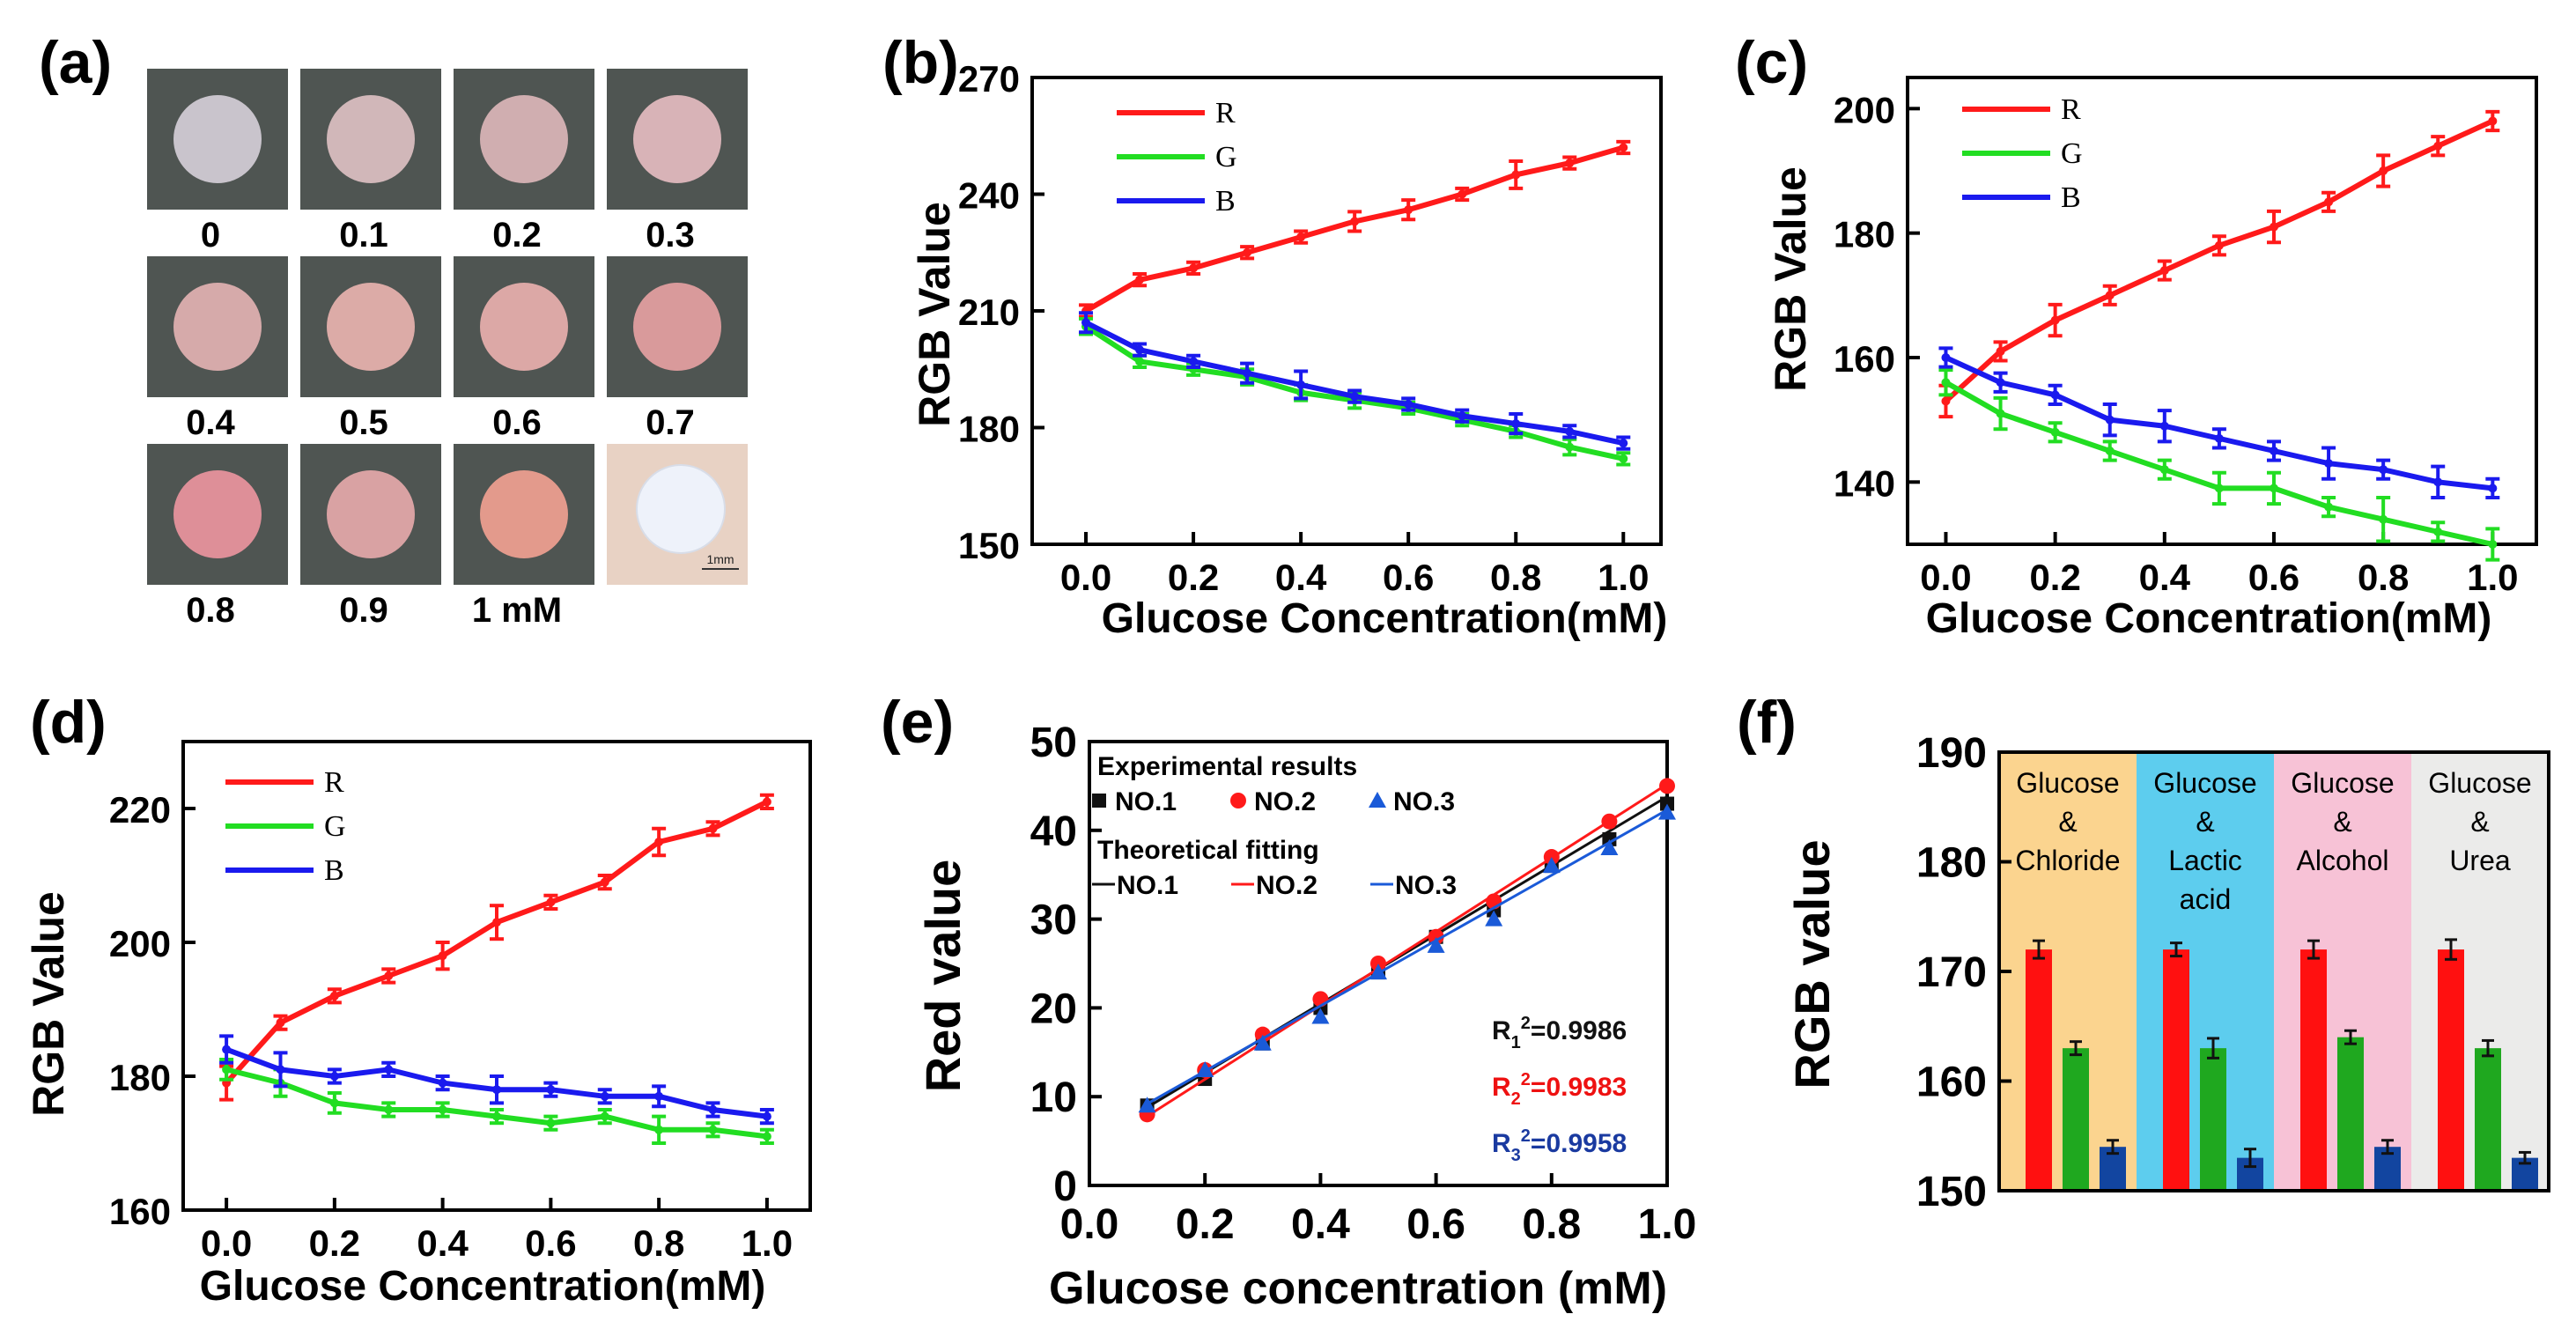 The image size is (2576, 1329). I want to click on concentration-label: 0.3, so click(670, 235).